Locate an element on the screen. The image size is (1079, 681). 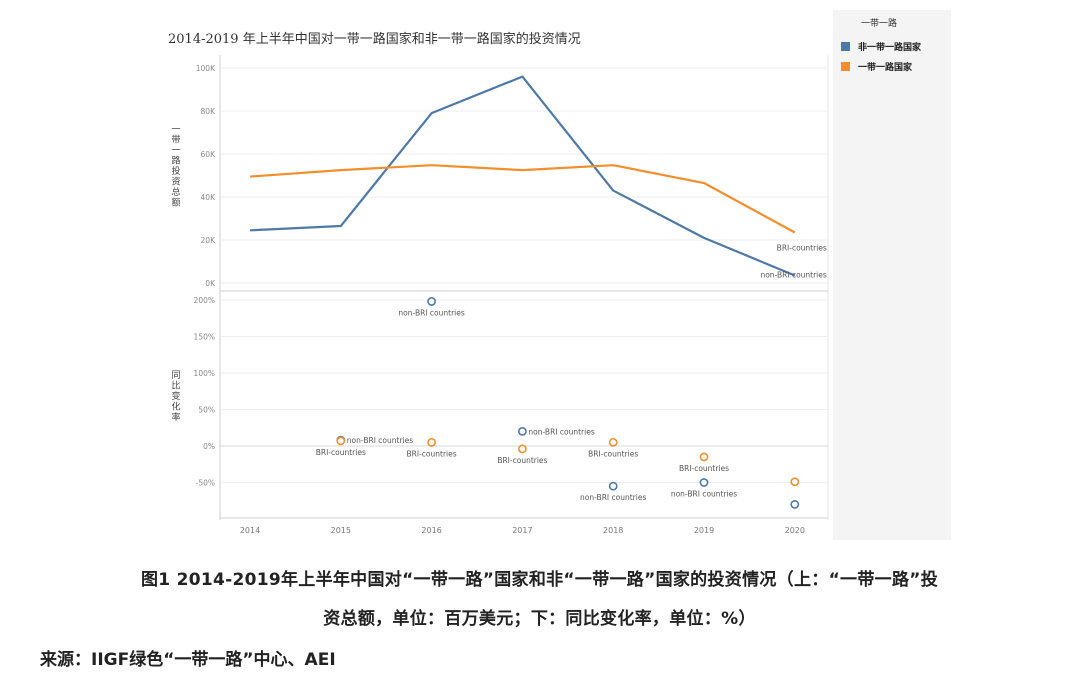
y-tick-label-top: 100K is located at coordinates (206, 68).